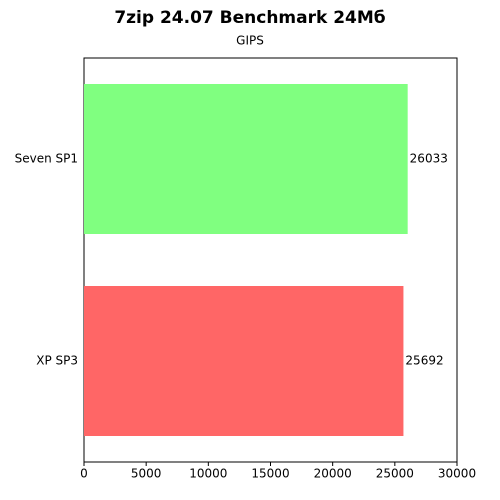 This screenshot has height=500, width=500. What do you see at coordinates (84, 474) in the screenshot?
I see `x-tick-label: 0` at bounding box center [84, 474].